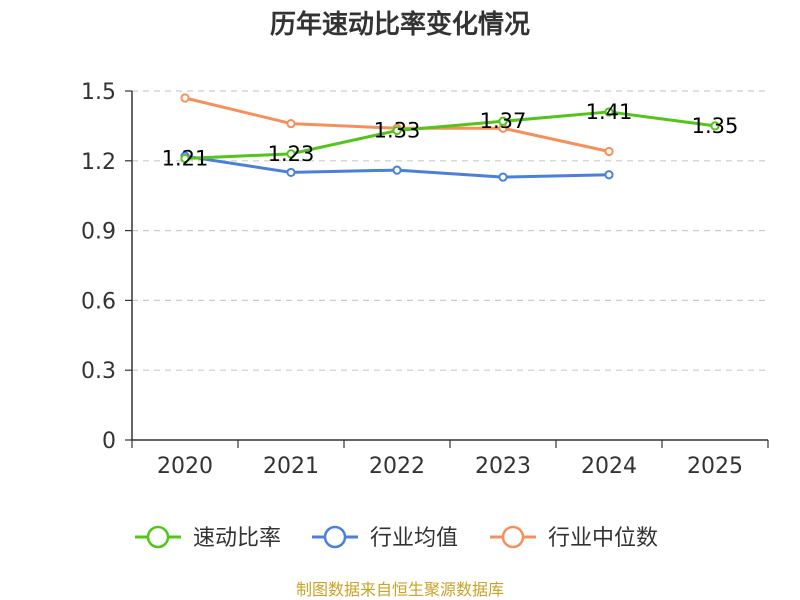 Image resolution: width=800 pixels, height=600 pixels. What do you see at coordinates (185, 466) in the screenshot?
I see `x-tick-label: 2020` at bounding box center [185, 466].